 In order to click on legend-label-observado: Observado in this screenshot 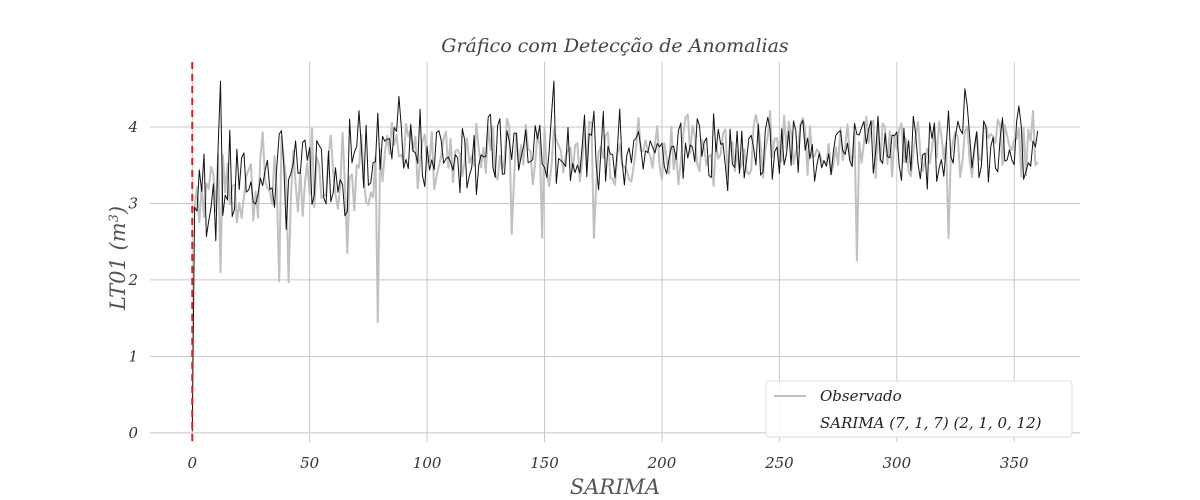, I will do `click(861, 396)`.